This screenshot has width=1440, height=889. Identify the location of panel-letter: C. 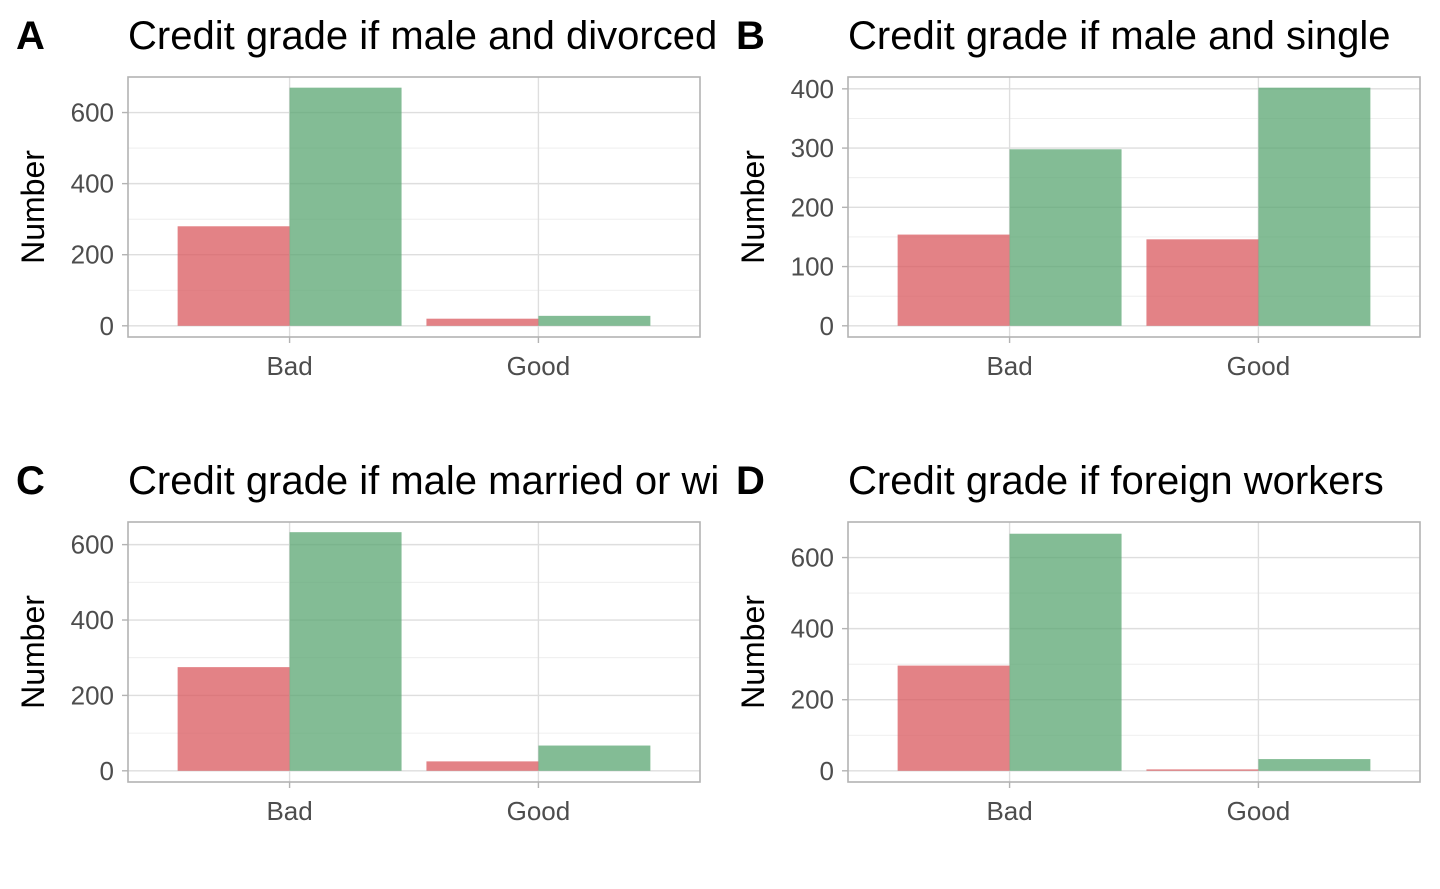
(30, 481).